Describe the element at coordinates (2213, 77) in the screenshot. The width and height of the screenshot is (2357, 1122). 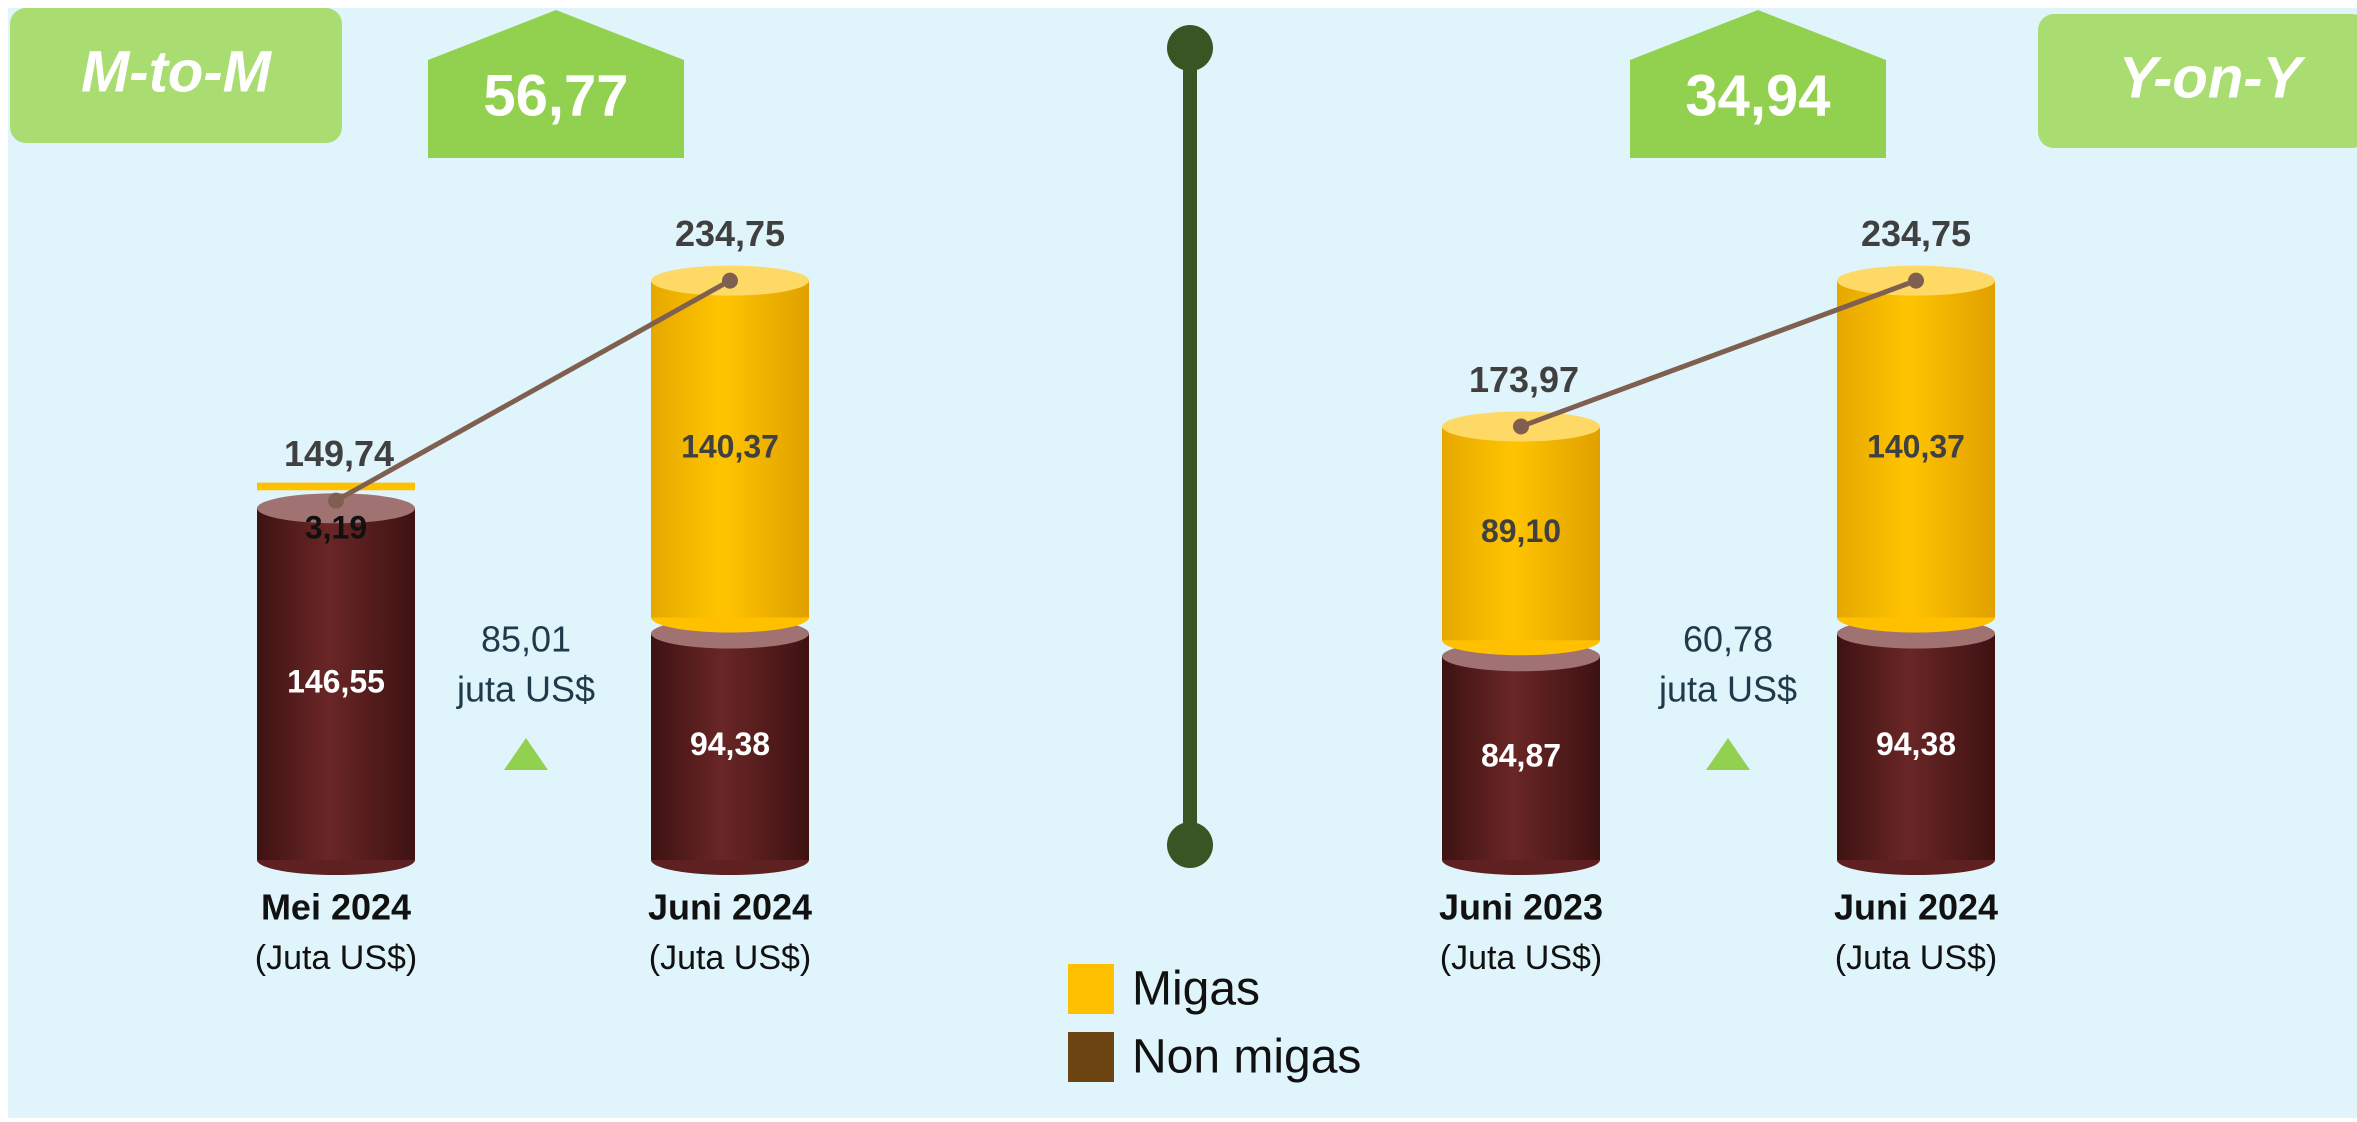
I see `panel-title: Y-on-Y` at that location.